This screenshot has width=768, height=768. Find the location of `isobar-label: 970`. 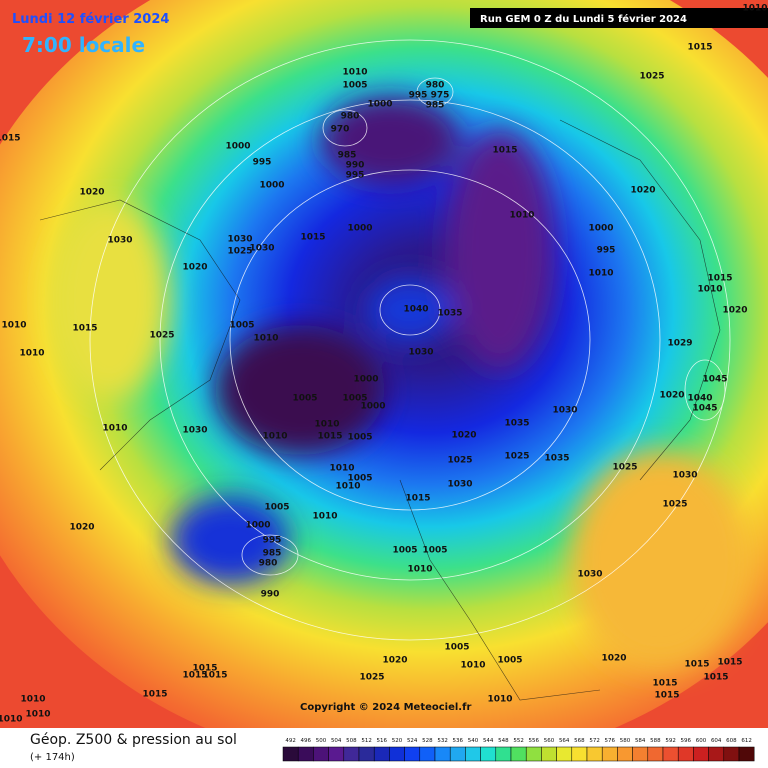

isobar-label: 970 is located at coordinates (340, 130).